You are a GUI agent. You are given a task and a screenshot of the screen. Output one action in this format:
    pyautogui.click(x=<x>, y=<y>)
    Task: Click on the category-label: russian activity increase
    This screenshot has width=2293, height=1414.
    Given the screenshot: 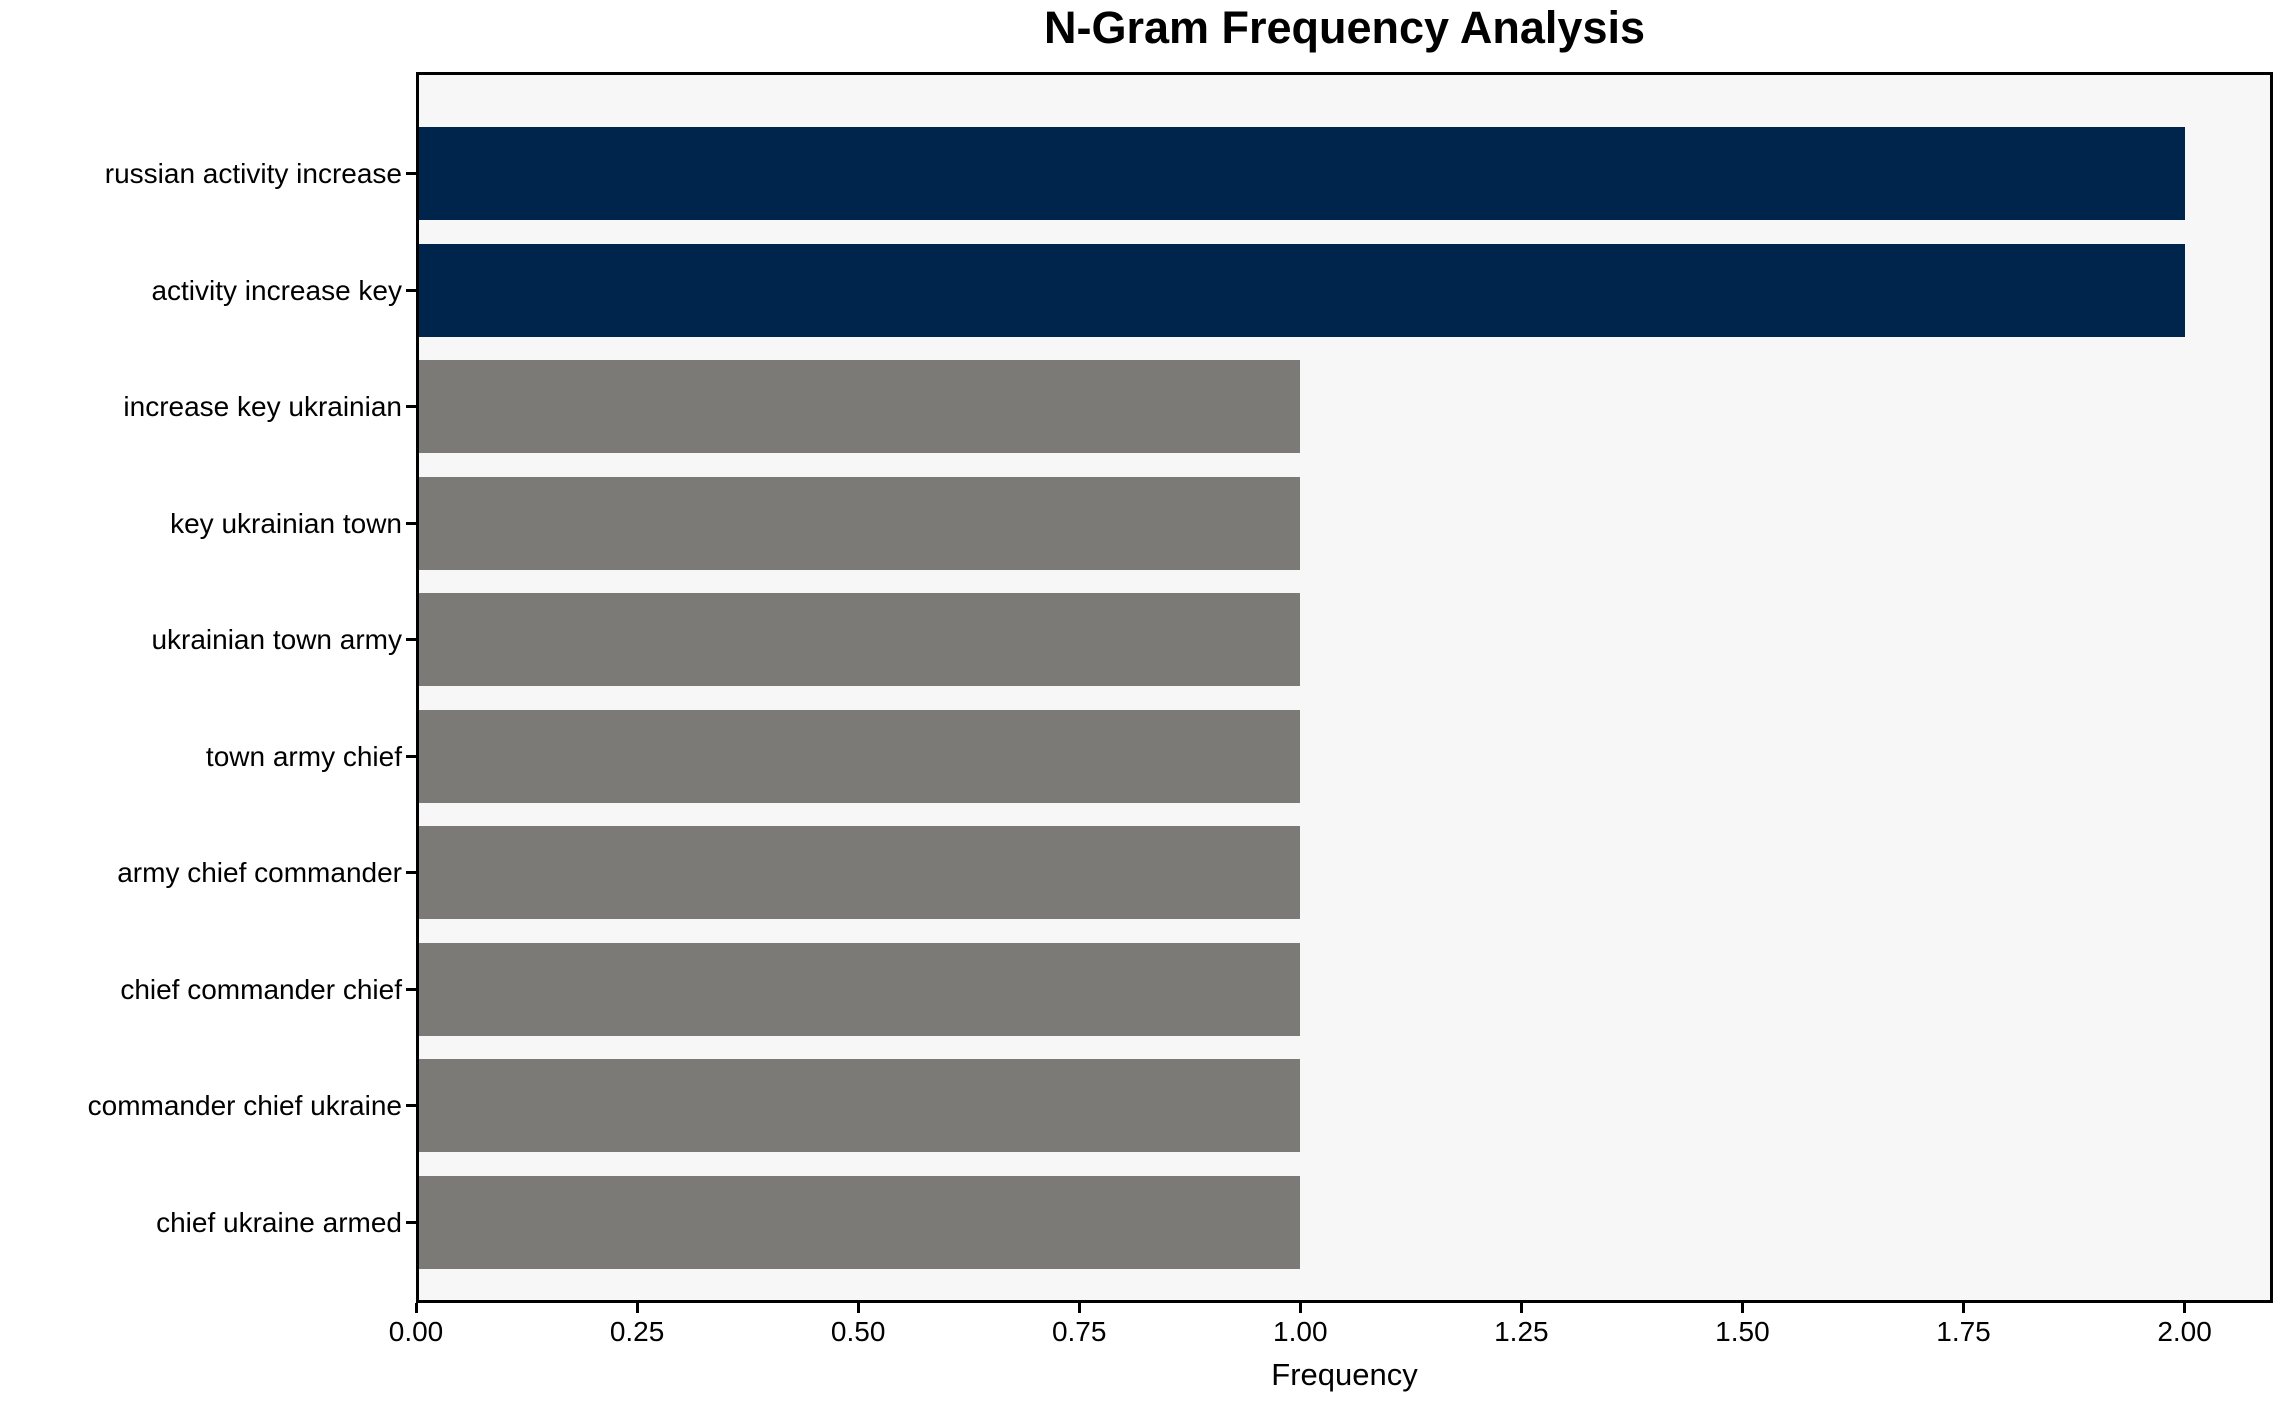 What is the action you would take?
    pyautogui.click(x=253, y=173)
    